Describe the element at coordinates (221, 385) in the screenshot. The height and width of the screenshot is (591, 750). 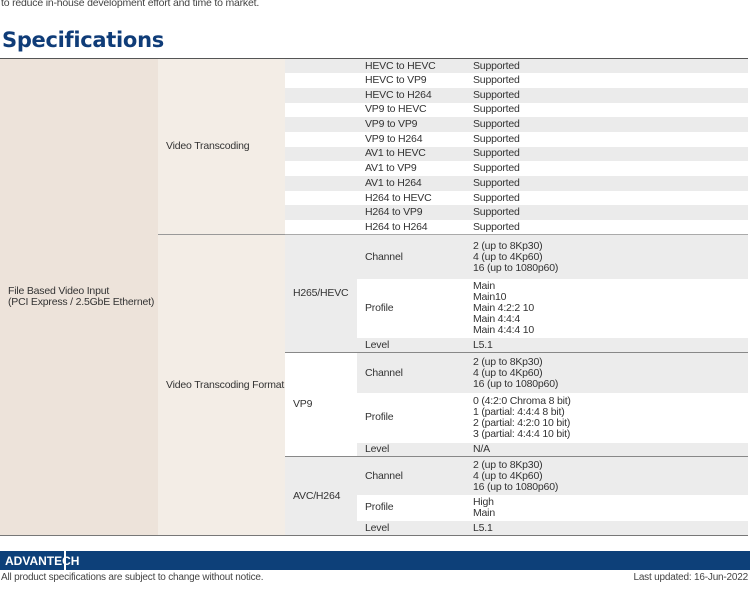
I see `section-label: Video Transcoding Format` at that location.